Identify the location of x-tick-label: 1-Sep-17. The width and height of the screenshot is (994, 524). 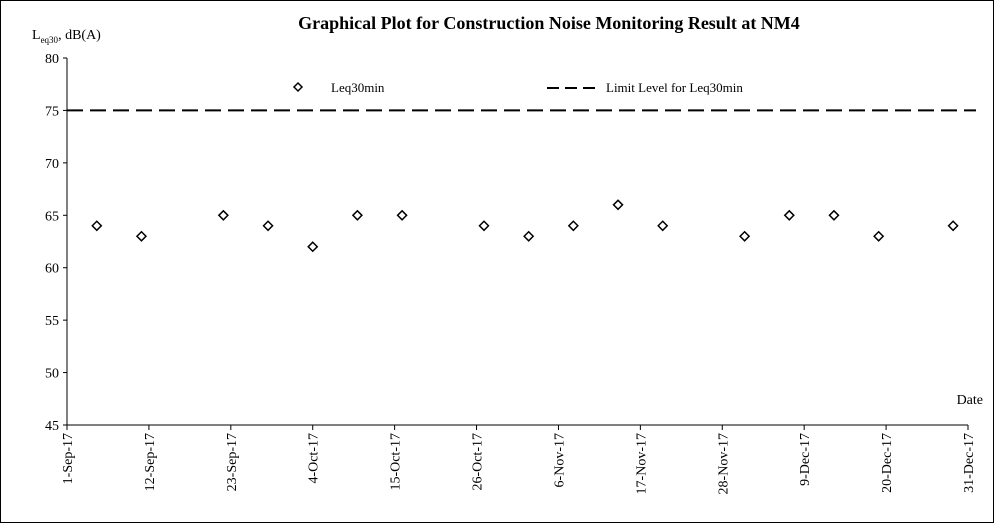
(68, 458).